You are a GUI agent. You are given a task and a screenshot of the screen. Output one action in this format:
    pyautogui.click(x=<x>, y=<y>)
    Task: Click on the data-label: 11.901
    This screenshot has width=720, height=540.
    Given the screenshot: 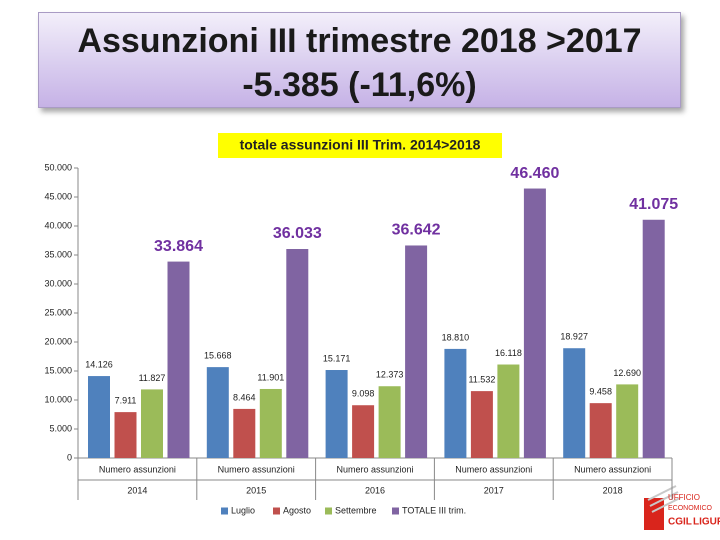 What is the action you would take?
    pyautogui.click(x=270, y=377)
    